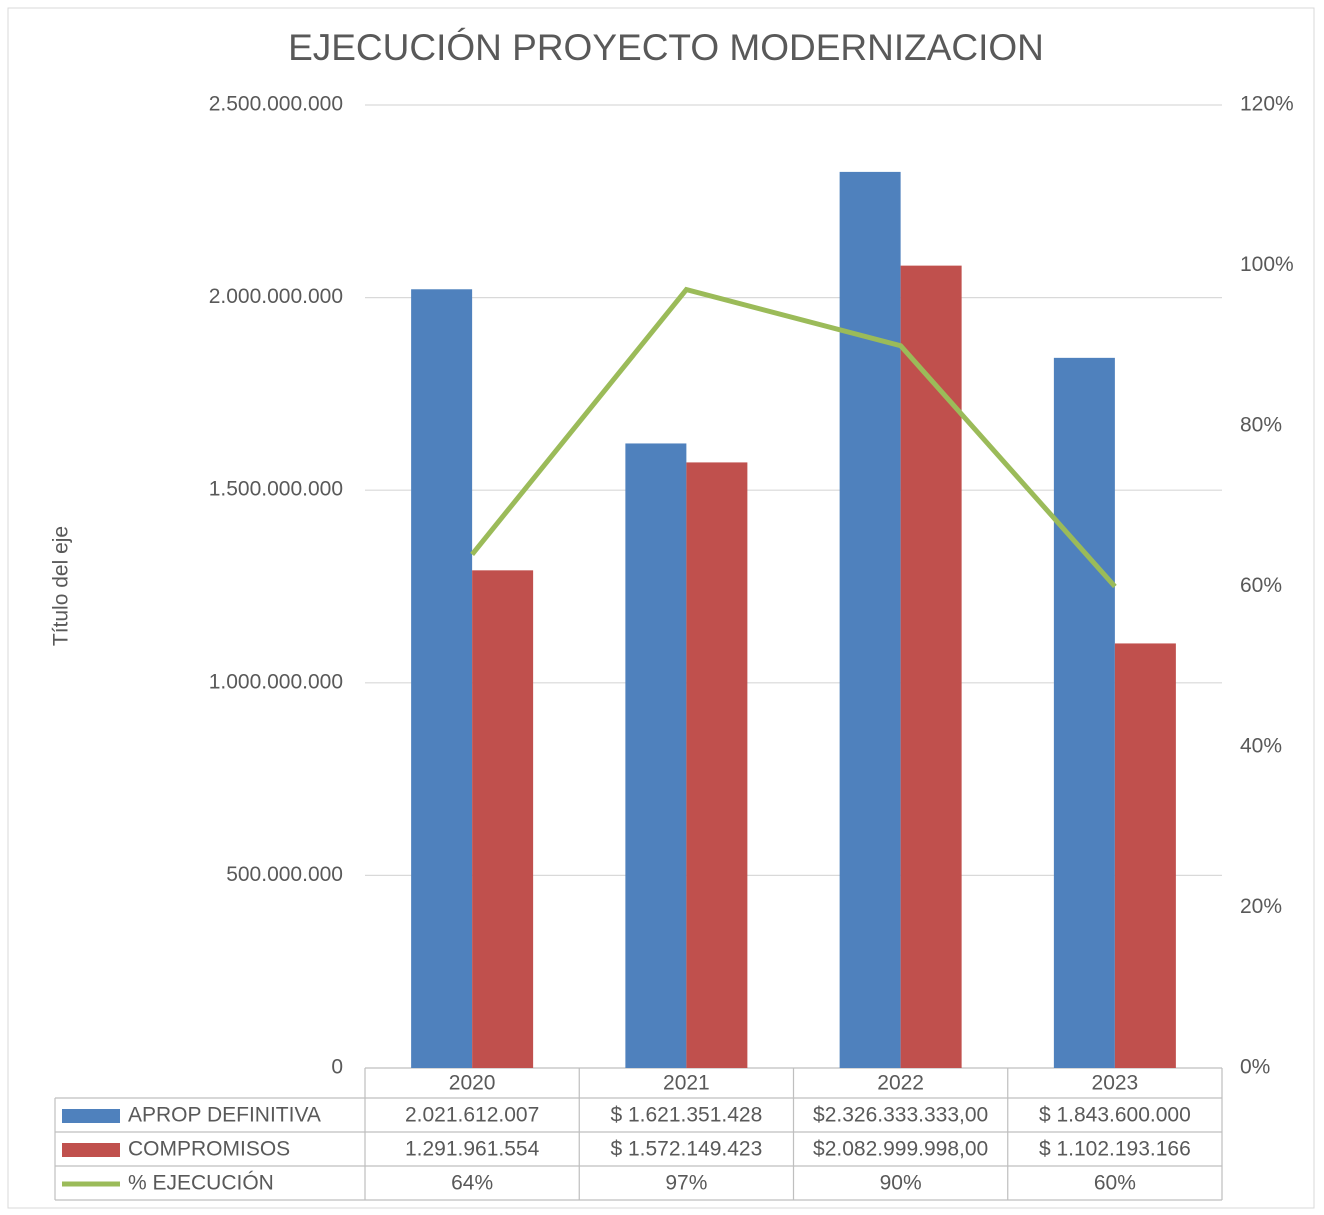 The width and height of the screenshot is (1324, 1215). What do you see at coordinates (284, 874) in the screenshot?
I see `y-tick-label: 500.000.000` at bounding box center [284, 874].